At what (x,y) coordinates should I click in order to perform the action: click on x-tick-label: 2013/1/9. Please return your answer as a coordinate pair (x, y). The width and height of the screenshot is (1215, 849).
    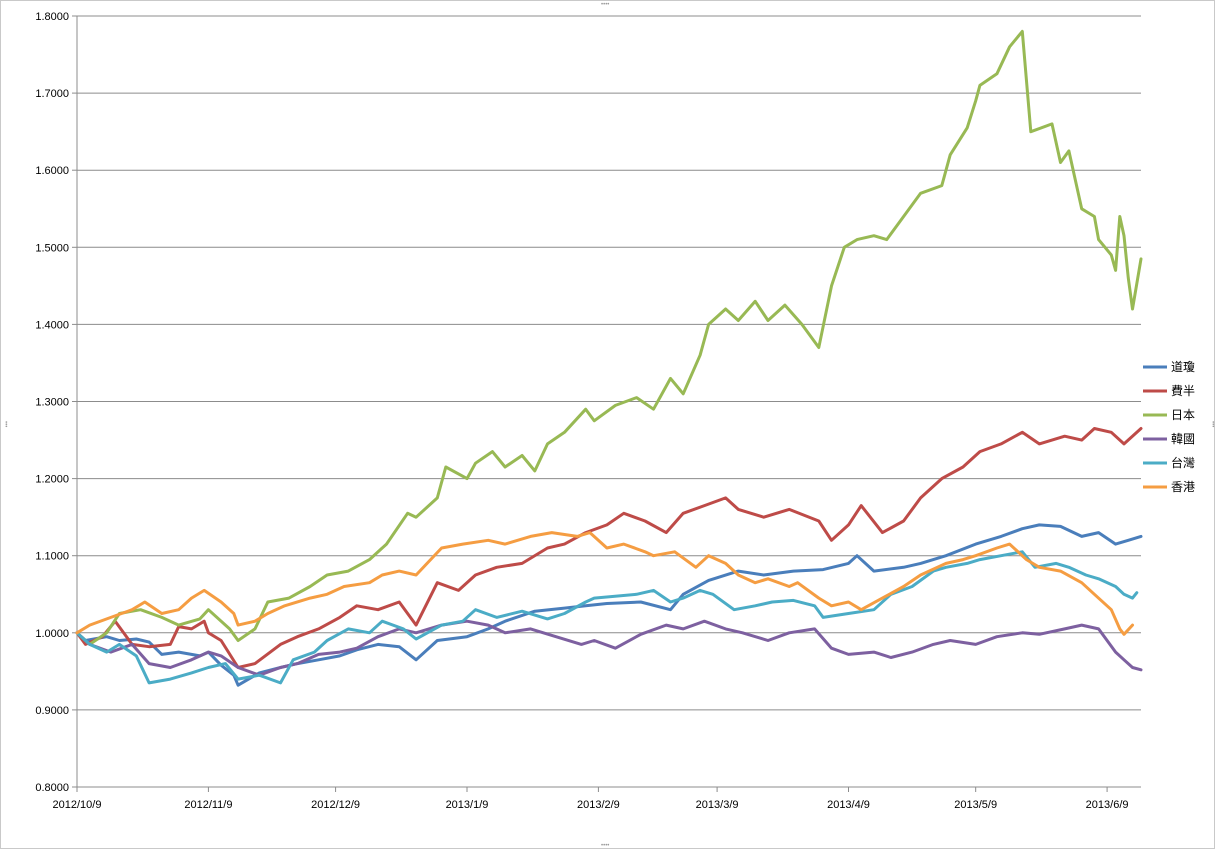
    Looking at the image, I should click on (467, 805).